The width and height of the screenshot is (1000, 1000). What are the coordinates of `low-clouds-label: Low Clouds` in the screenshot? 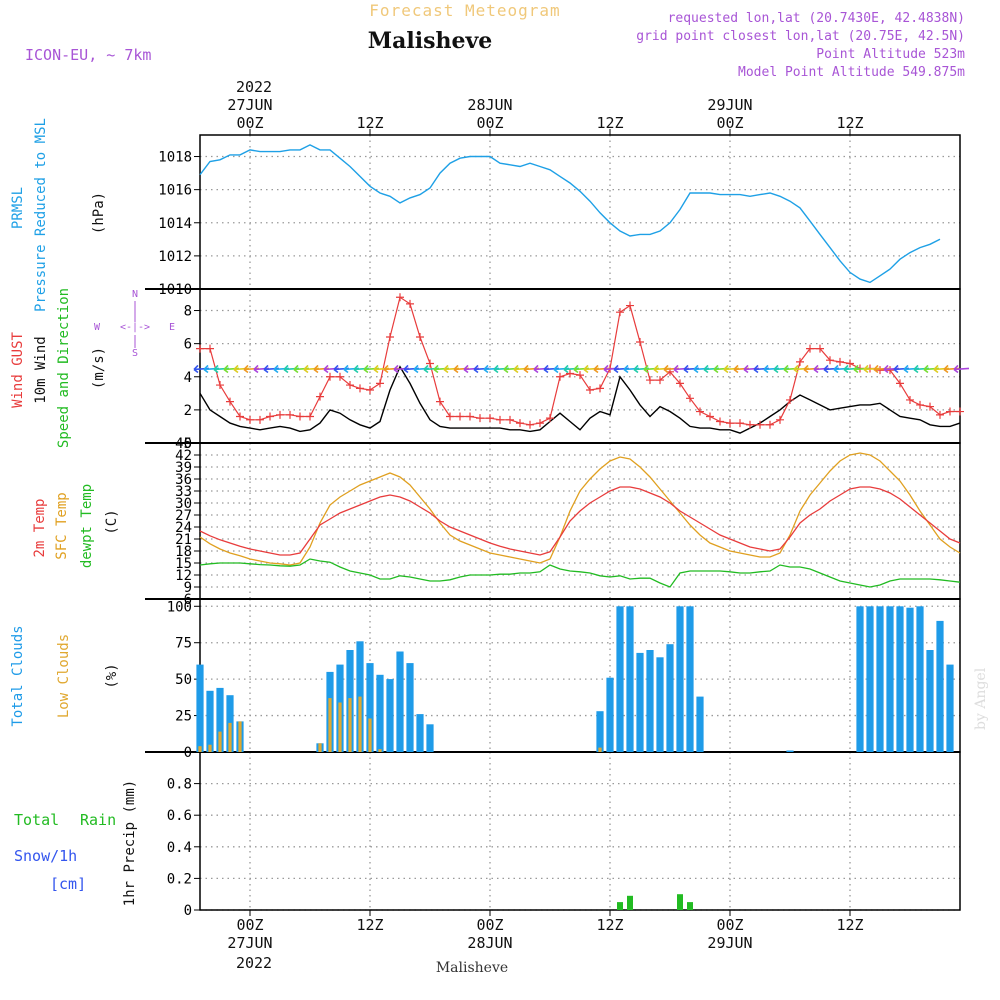 It's located at (64, 676).